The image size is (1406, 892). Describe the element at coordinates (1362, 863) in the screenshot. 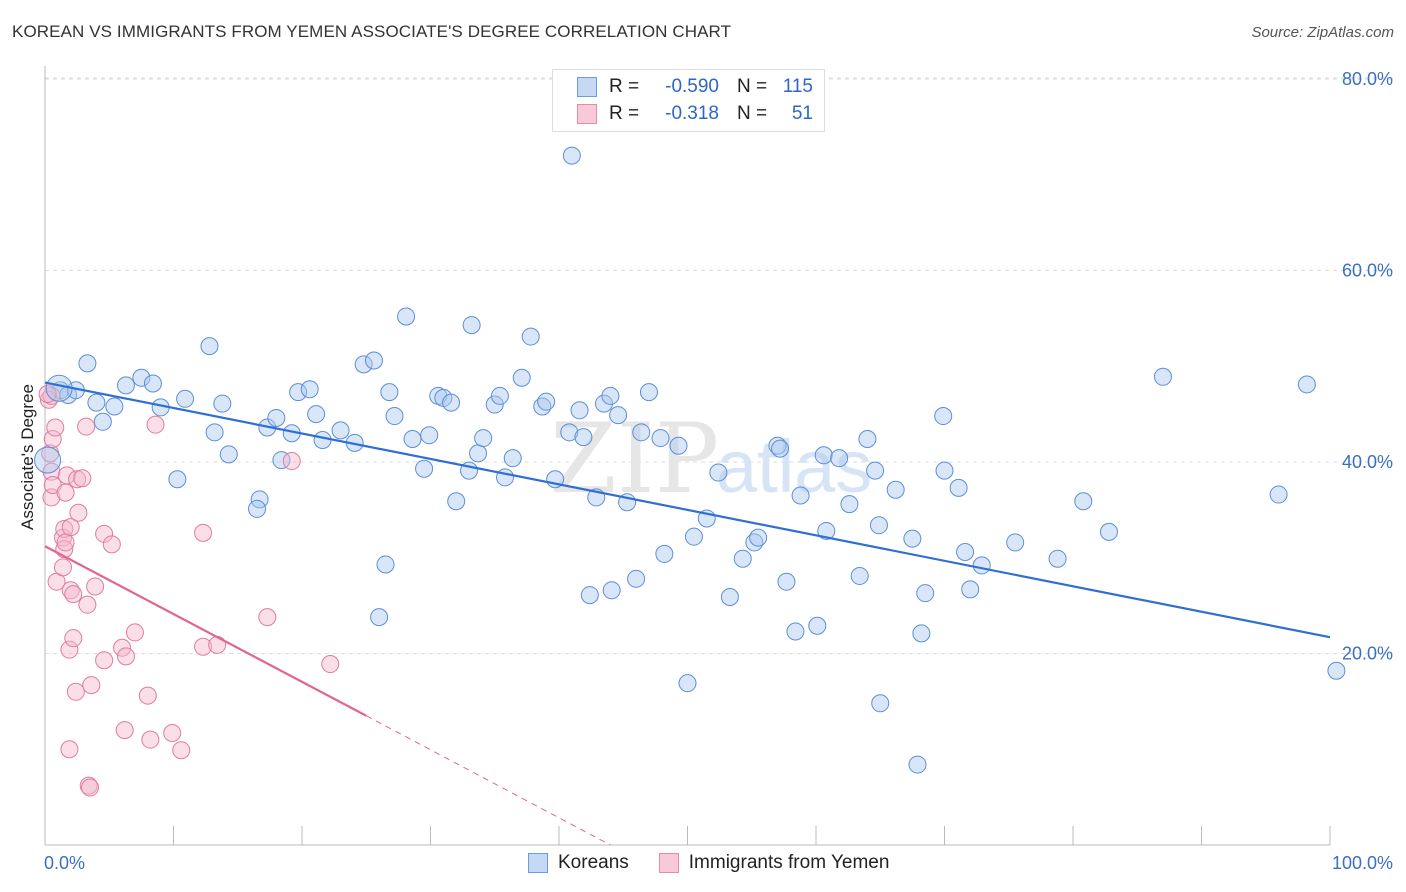

I see `x-tick-label: 100.0%` at that location.